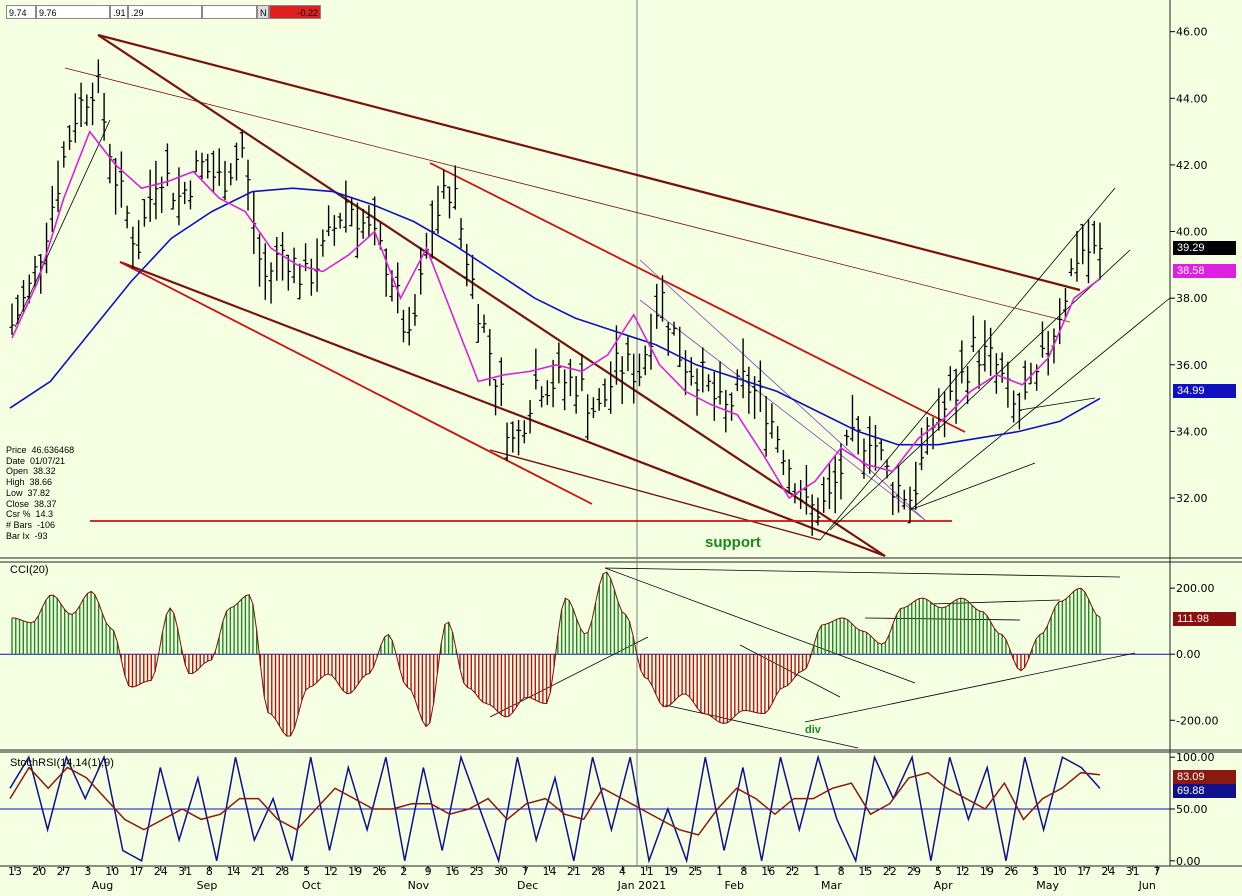 The width and height of the screenshot is (1242, 896). I want to click on channel-red-upper, so click(697, 297).